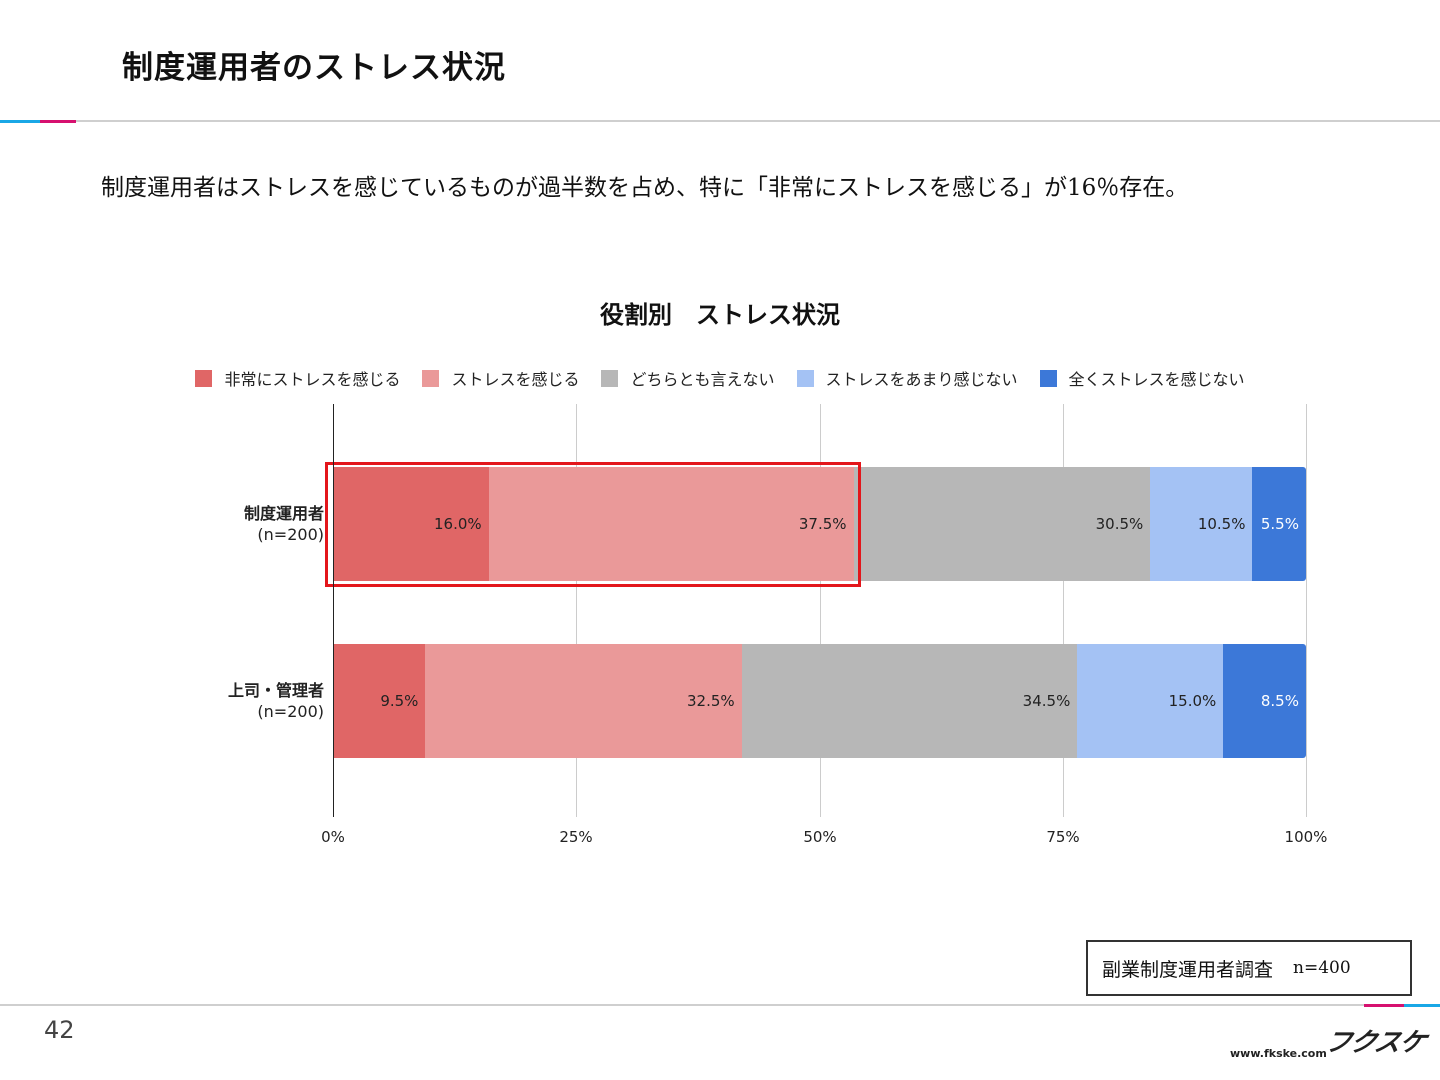 This screenshot has height=1080, width=1440. Describe the element at coordinates (1384, 1005) in the screenshot. I see `footer-accent-pink` at that location.